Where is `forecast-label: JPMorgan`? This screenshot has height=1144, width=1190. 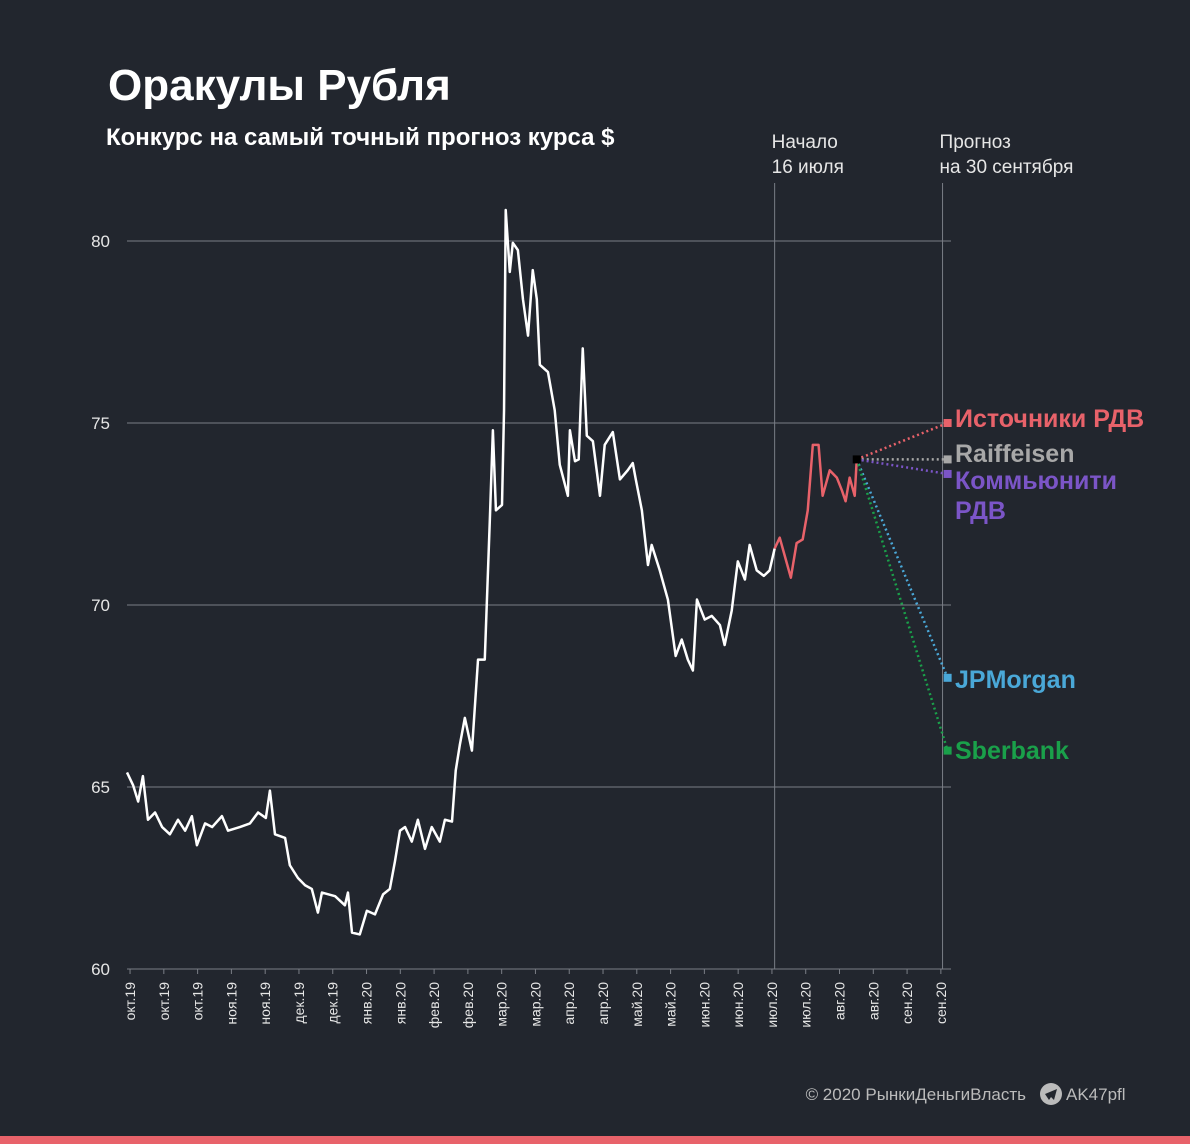 forecast-label: JPMorgan is located at coordinates (1015, 679).